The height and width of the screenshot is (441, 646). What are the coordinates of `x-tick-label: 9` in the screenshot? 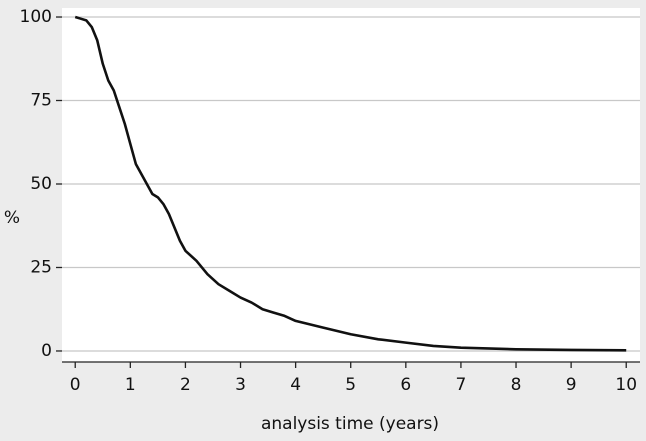 It's located at (571, 385).